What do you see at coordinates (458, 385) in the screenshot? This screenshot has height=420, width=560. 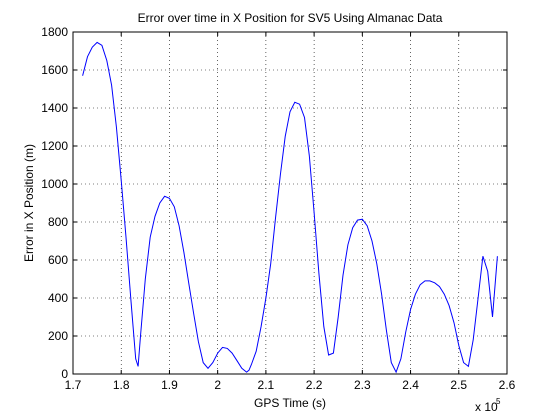 I see `x-tick-label: 2.5` at bounding box center [458, 385].